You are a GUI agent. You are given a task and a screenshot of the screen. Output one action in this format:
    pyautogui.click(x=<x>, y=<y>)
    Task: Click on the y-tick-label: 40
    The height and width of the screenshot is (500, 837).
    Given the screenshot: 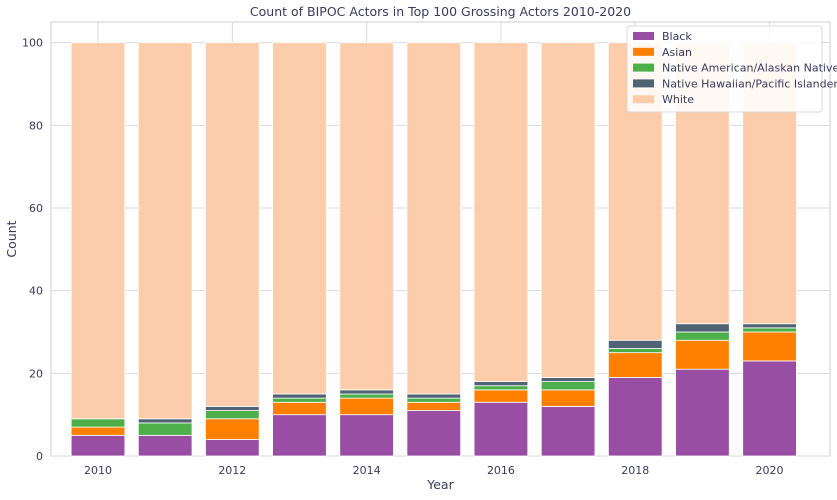 What is the action you would take?
    pyautogui.click(x=36, y=291)
    